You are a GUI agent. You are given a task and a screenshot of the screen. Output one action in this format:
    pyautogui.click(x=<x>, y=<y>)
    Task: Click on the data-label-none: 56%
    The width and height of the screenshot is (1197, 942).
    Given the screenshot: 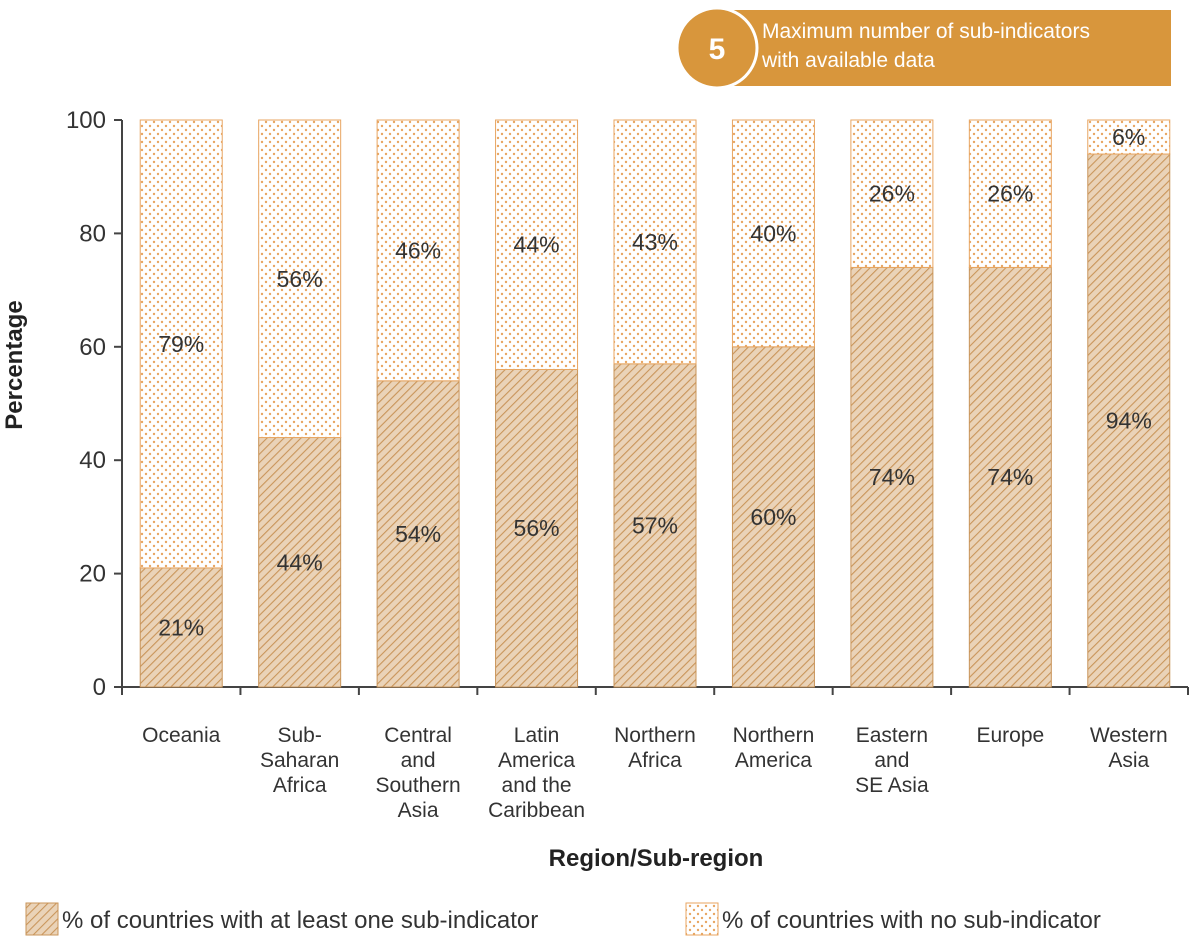 What is the action you would take?
    pyautogui.click(x=300, y=279)
    